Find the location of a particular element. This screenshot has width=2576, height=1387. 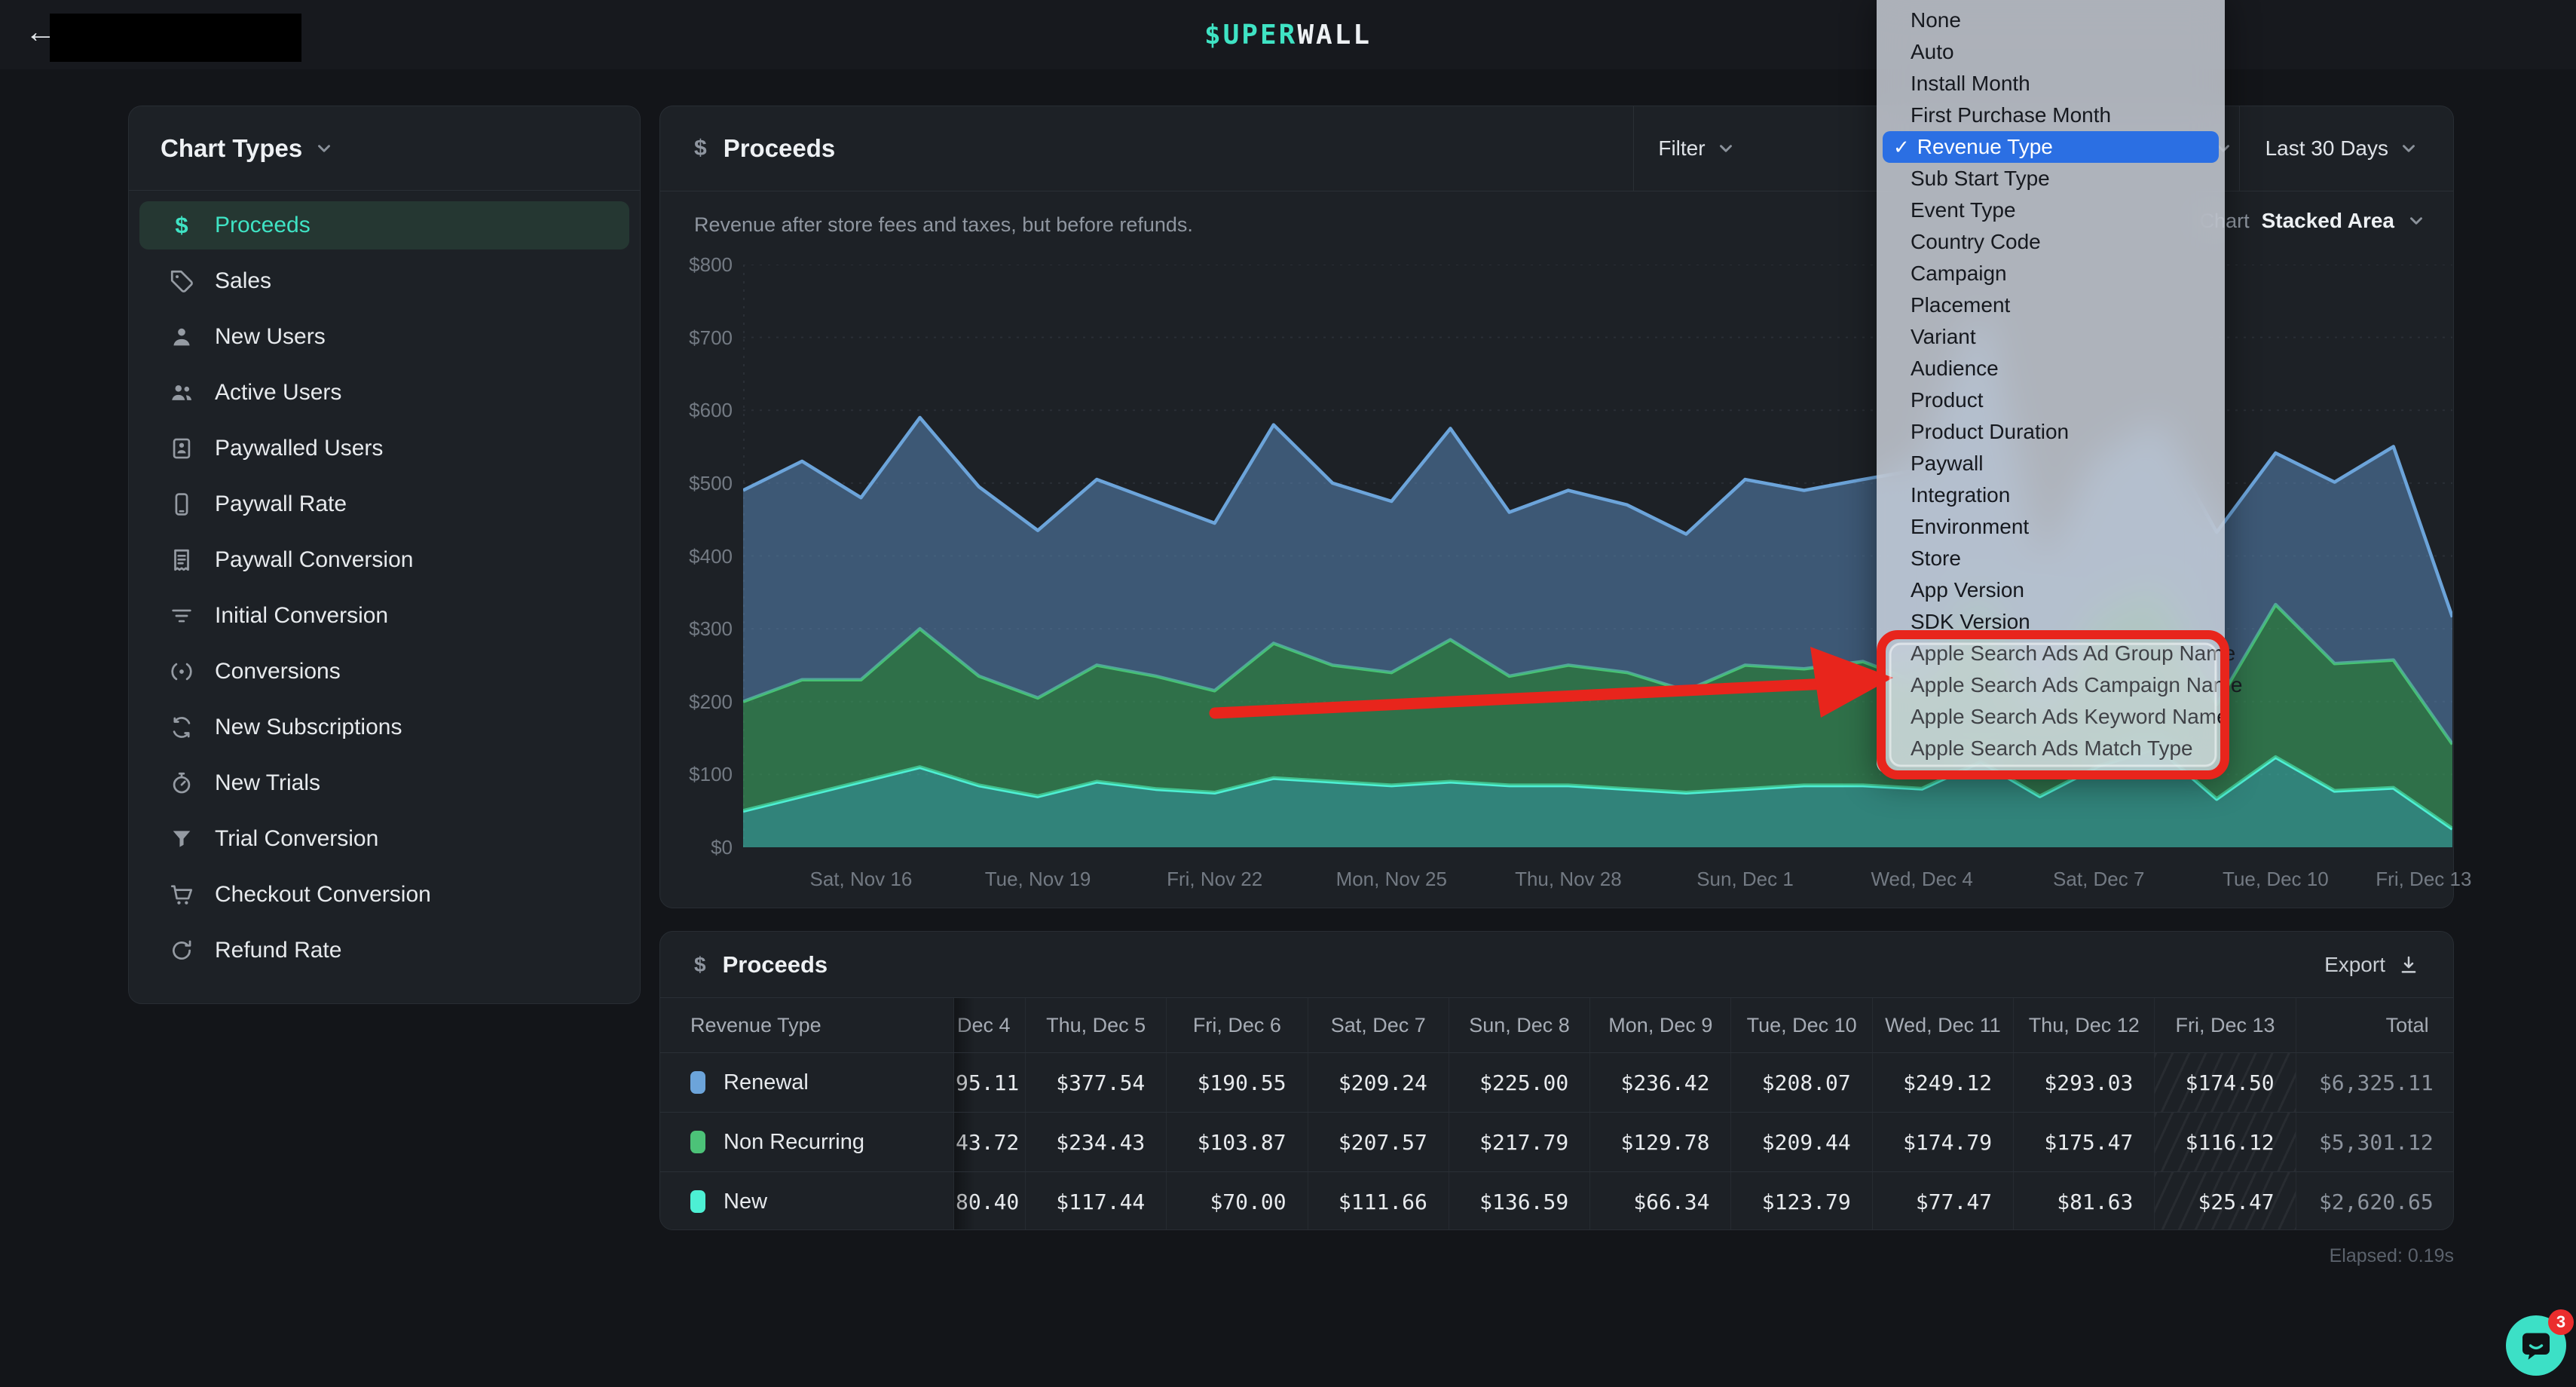

menu-item-label: Integration is located at coordinates (1961, 495).